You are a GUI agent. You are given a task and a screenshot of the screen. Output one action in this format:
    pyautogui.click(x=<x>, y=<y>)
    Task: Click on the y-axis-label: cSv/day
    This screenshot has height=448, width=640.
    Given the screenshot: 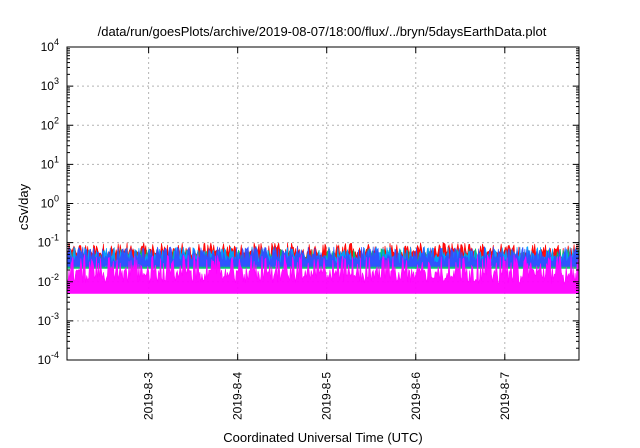 What is the action you would take?
    pyautogui.click(x=23, y=206)
    